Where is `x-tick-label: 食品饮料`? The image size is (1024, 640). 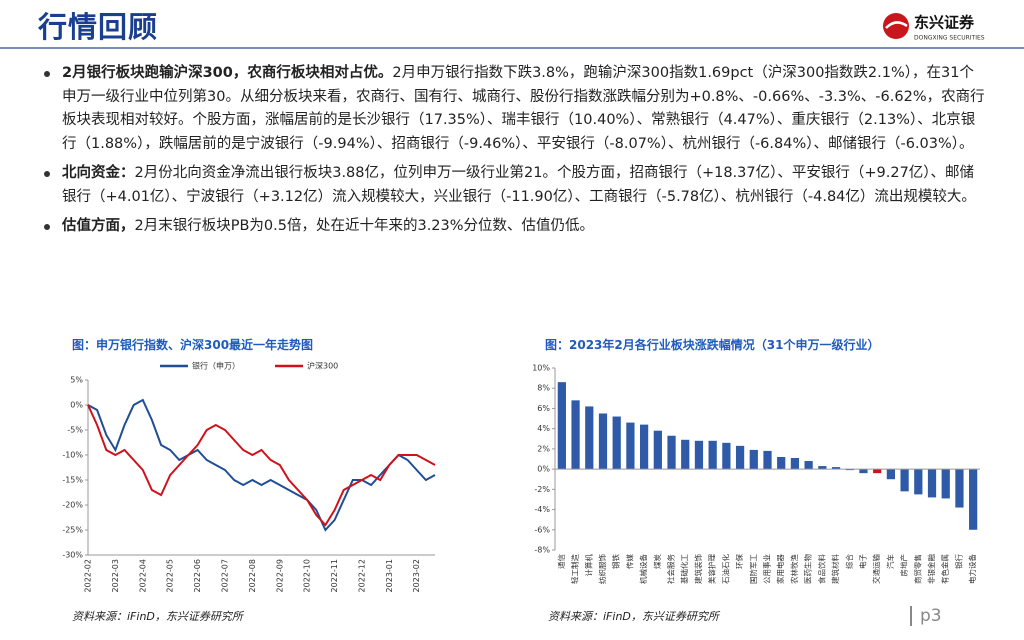 x-tick-label: 食品饮料 is located at coordinates (821, 569).